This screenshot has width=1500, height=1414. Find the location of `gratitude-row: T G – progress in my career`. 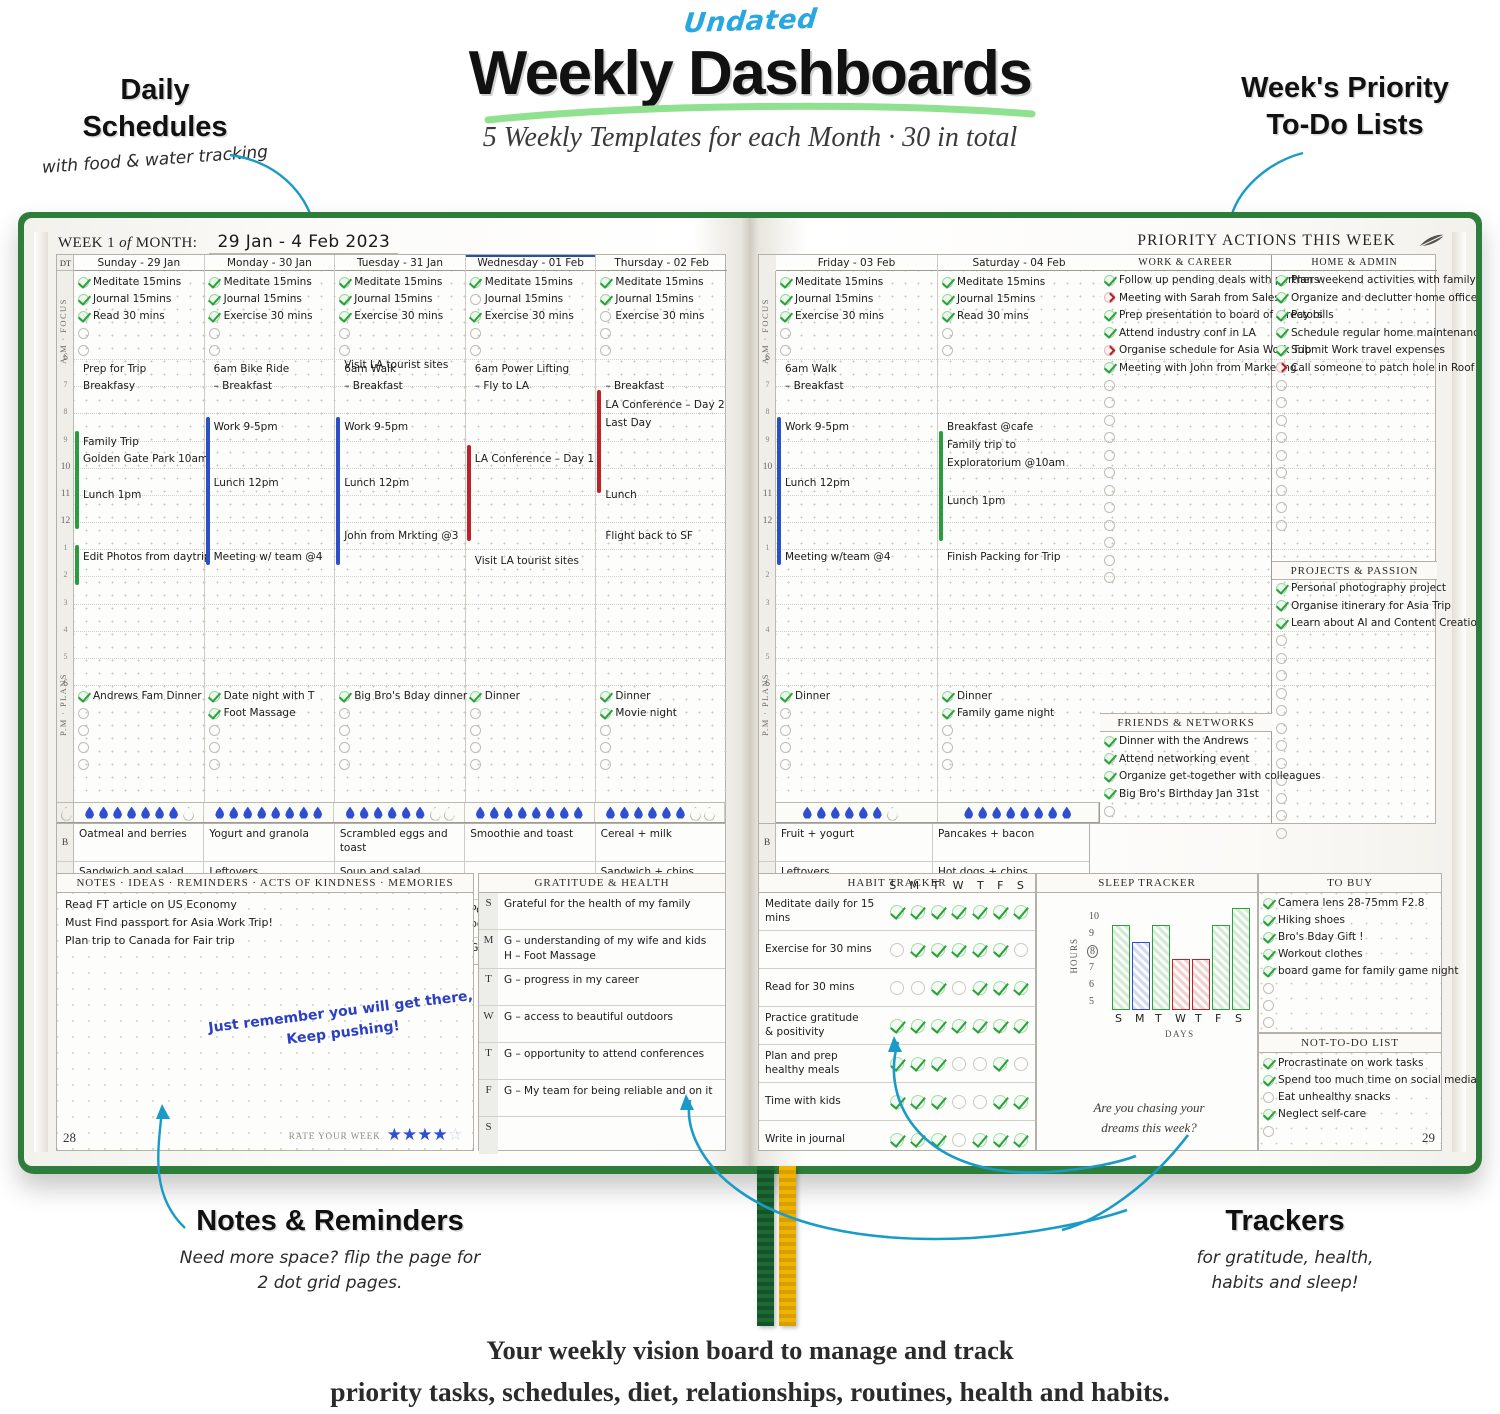

gratitude-row: T G – progress in my career is located at coordinates (602, 988).